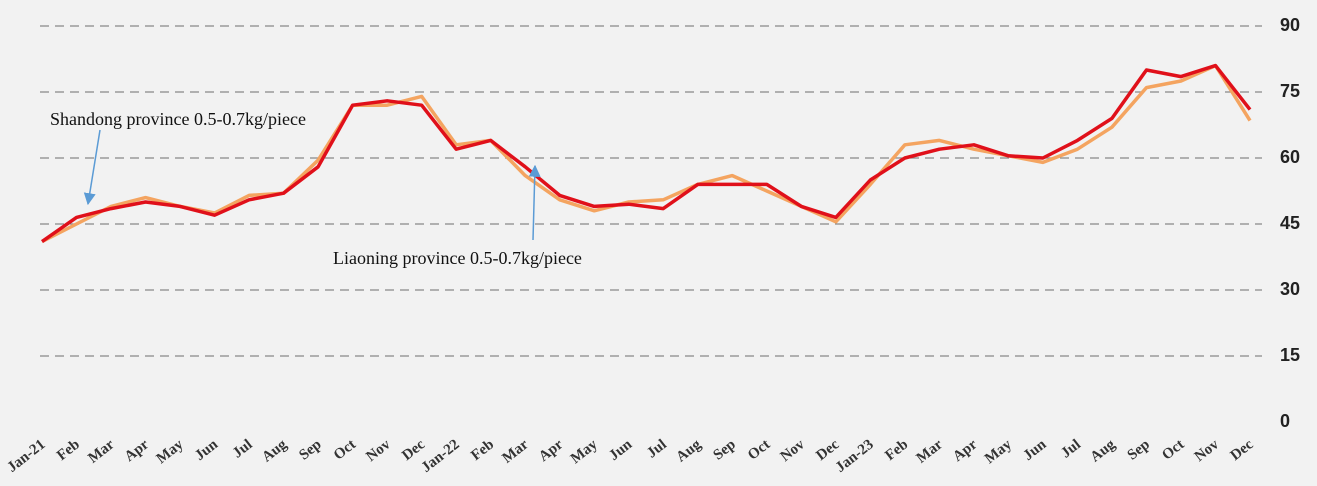  Describe the element at coordinates (1290, 355) in the screenshot. I see `y-tick-label: 15` at that location.